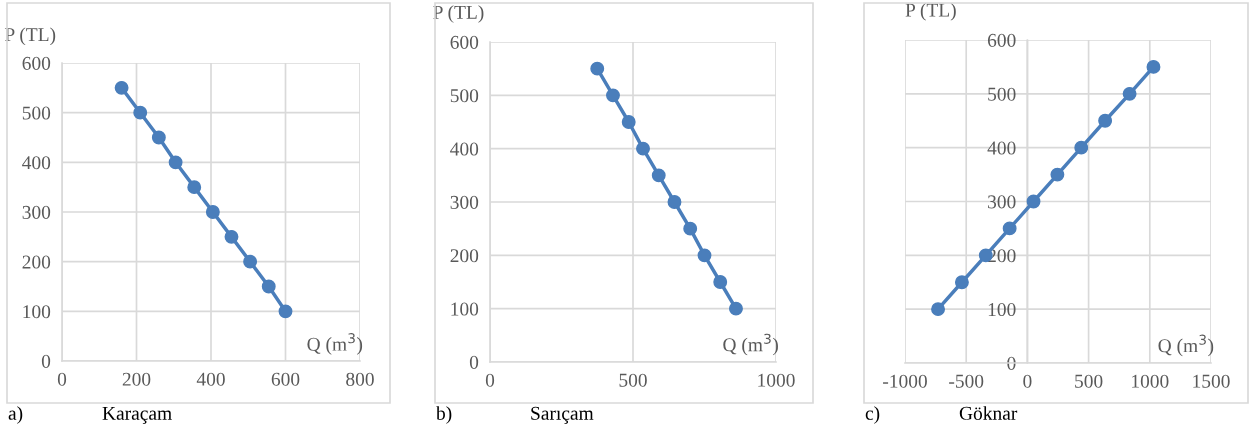  What do you see at coordinates (285, 379) in the screenshot?
I see `x-tick-label: 600` at bounding box center [285, 379].